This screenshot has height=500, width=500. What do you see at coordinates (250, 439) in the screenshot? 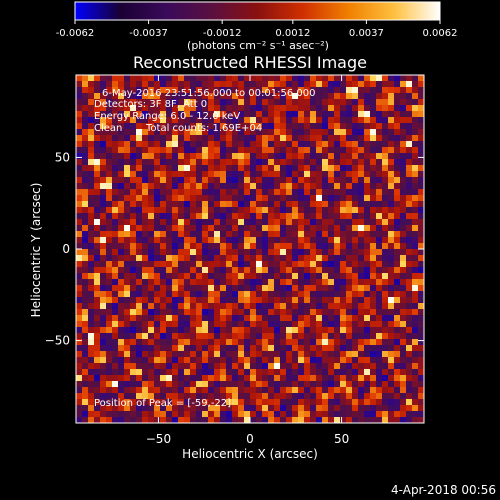
I see `x-tick-label: 0` at bounding box center [250, 439].